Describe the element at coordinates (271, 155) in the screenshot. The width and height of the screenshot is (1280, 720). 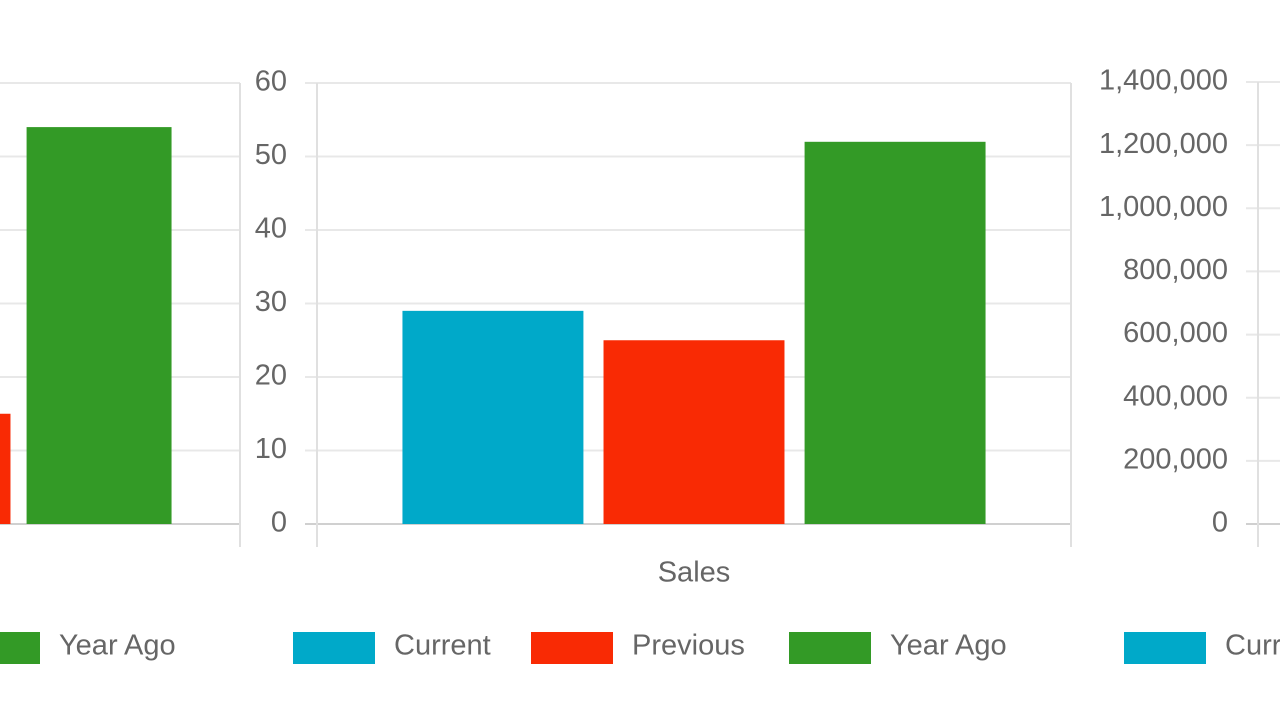
I see `y-tick-label: 50` at that location.